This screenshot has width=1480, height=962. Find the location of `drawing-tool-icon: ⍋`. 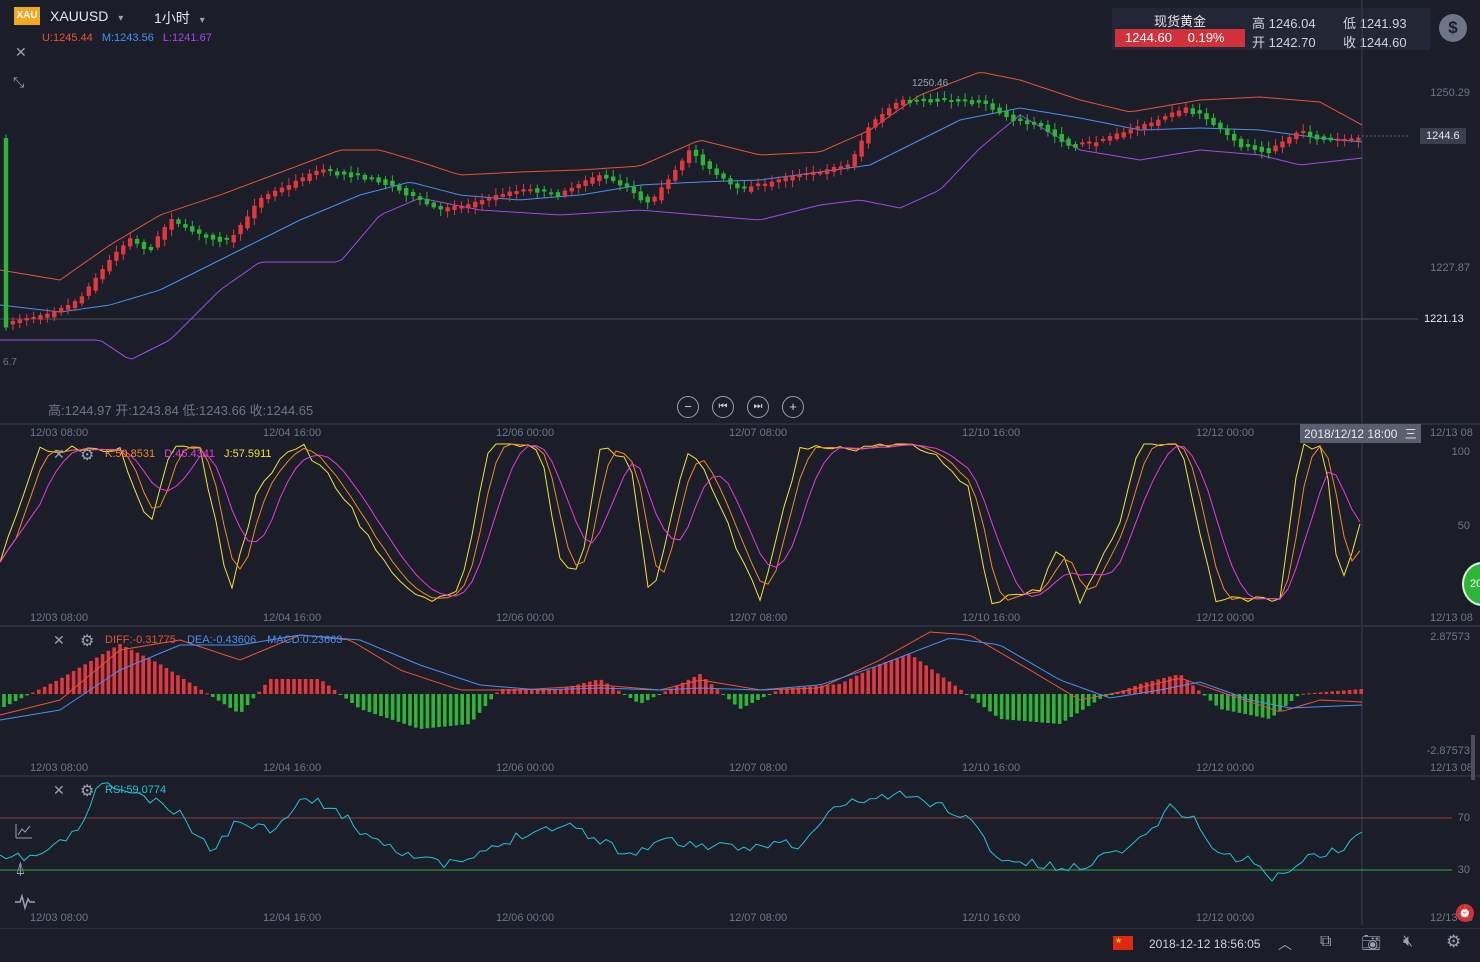

drawing-tool-icon: ⍋ is located at coordinates (20, 868).